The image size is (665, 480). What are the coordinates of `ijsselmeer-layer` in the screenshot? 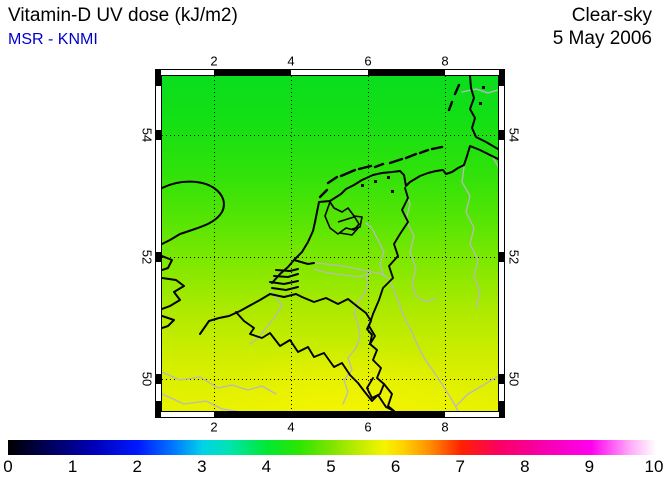 It's located at (343, 218).